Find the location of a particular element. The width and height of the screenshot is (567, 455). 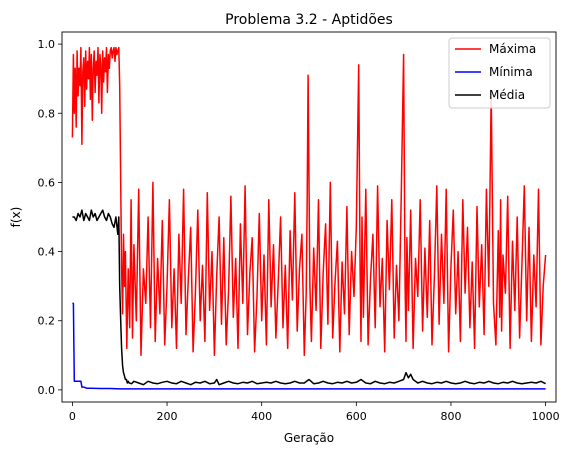

y-tick-label: 0.0 is located at coordinates (47, 390).